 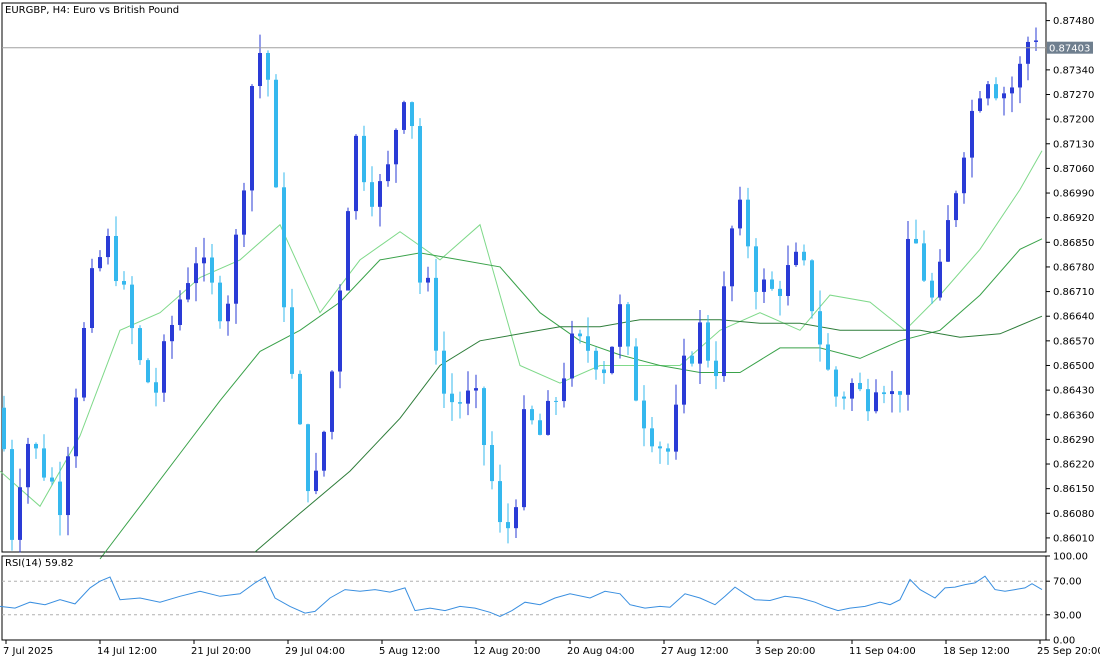 I want to click on rsi-tick-label: 0.00, so click(x=1064, y=641).